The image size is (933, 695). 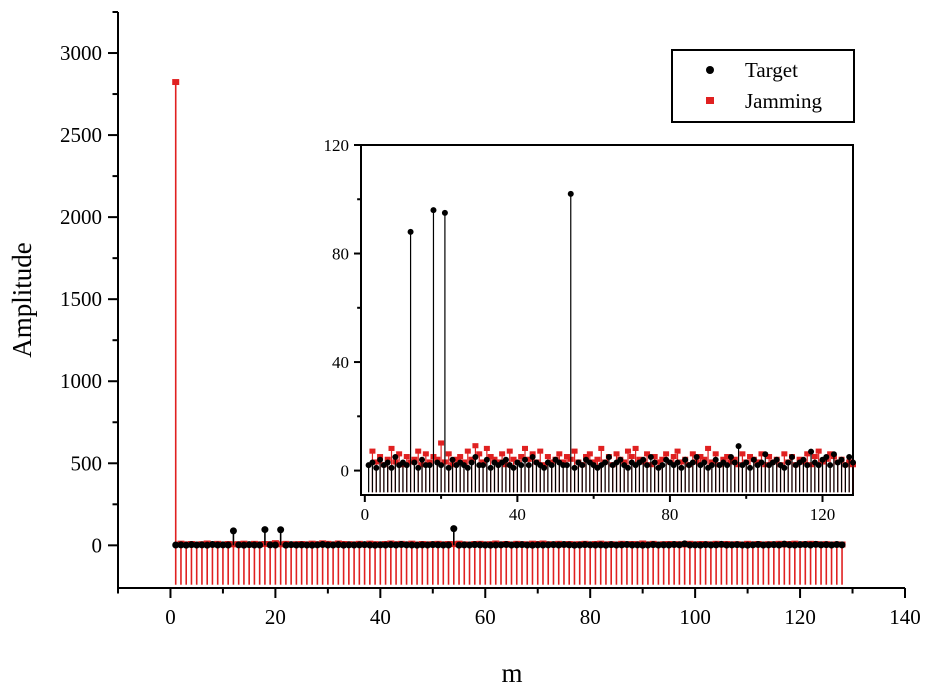 I want to click on x-tick-label: 140, so click(x=905, y=617).